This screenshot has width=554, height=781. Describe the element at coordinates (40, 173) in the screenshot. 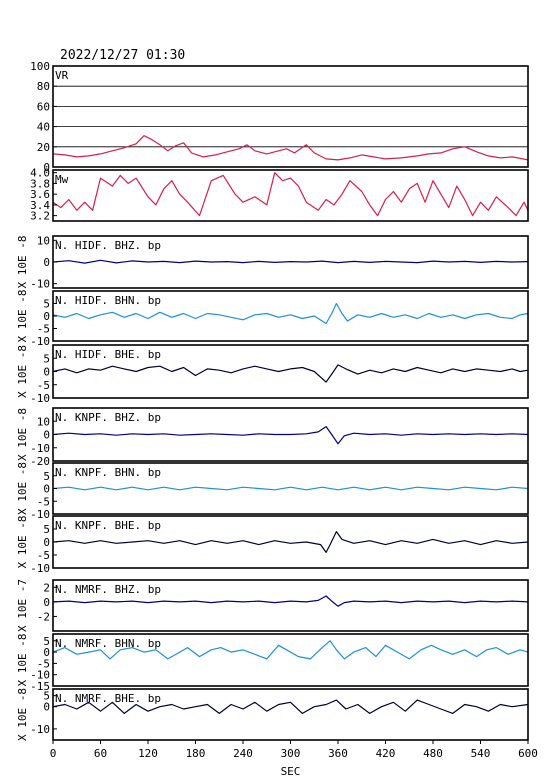

I see `y-tick-label: 4.0` at that location.